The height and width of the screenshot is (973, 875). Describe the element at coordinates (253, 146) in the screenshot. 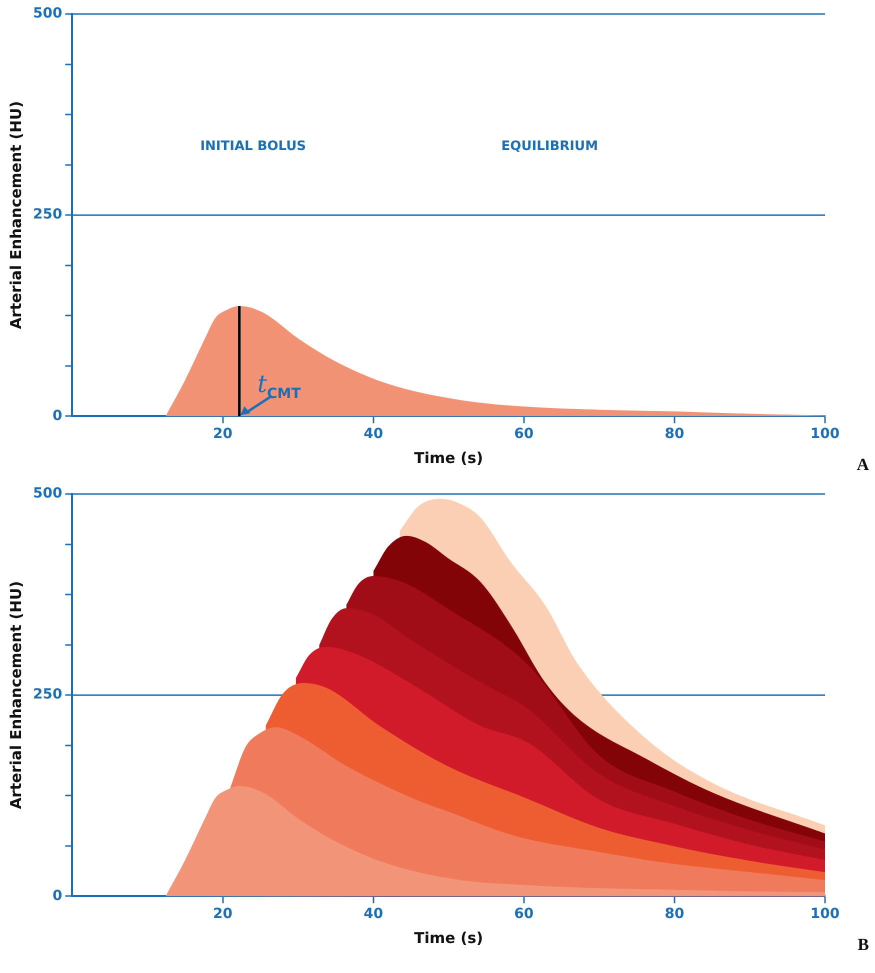

I see `annotation: INITIAL BOLUS` at that location.